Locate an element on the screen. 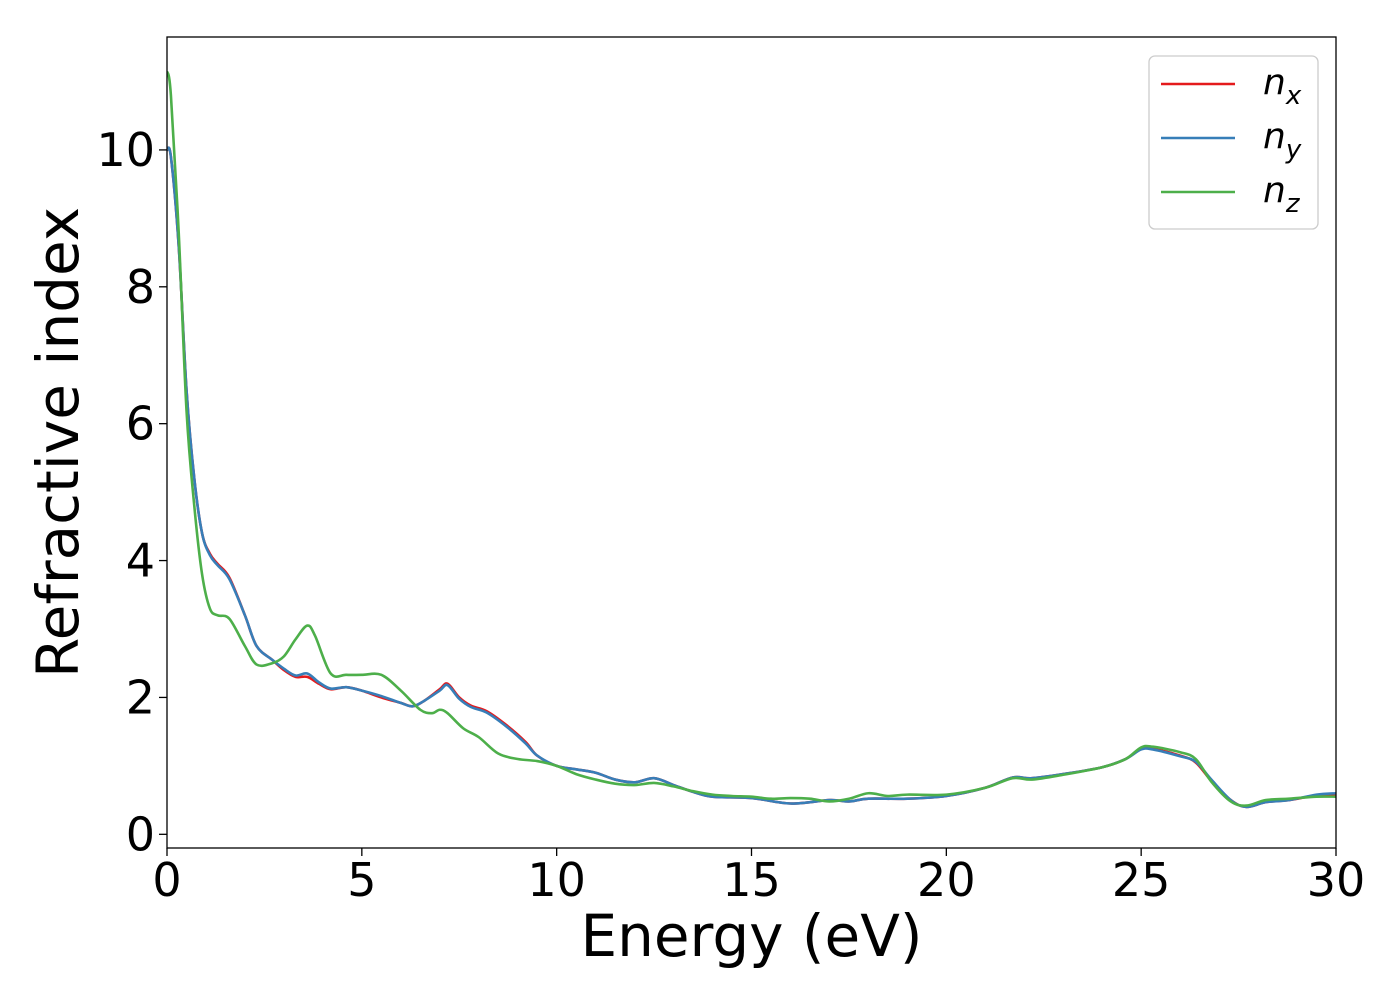 This screenshot has height=1000, width=1400. y-tick-label: 0 is located at coordinates (140, 834).